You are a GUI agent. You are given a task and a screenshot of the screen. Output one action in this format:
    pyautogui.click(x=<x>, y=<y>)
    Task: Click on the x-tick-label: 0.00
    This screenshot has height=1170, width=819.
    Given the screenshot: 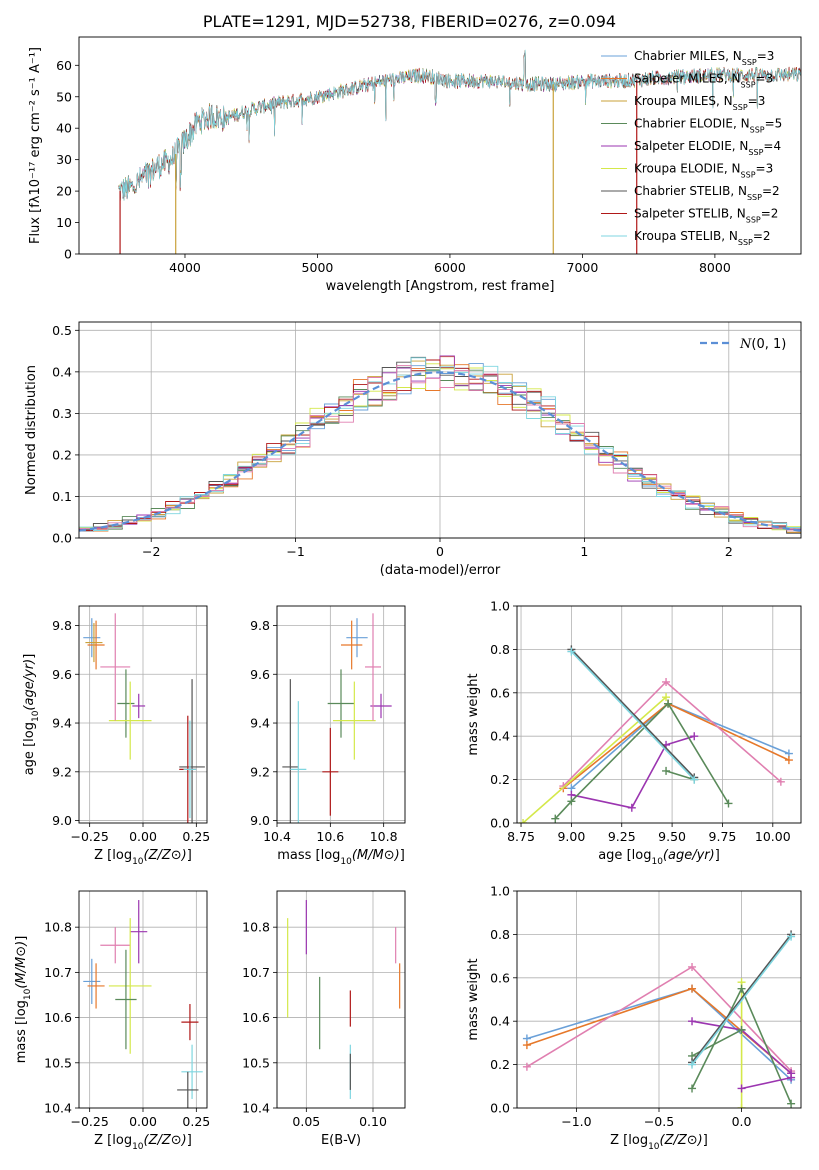 What is the action you would take?
    pyautogui.click(x=143, y=1121)
    